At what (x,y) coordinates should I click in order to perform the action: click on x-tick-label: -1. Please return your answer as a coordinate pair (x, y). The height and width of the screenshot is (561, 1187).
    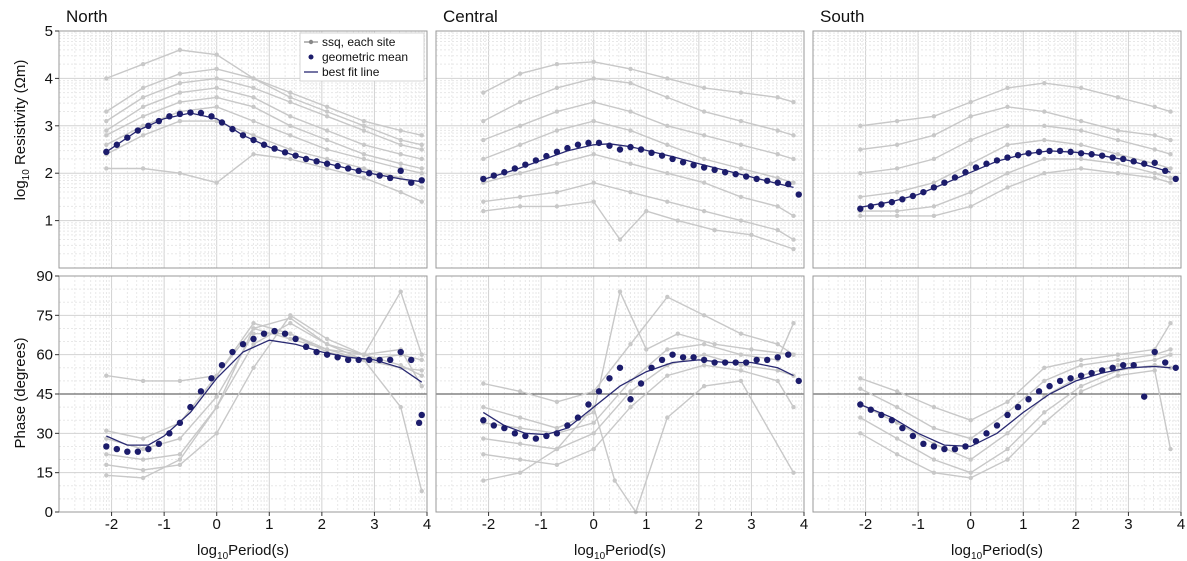
    Looking at the image, I should click on (917, 524).